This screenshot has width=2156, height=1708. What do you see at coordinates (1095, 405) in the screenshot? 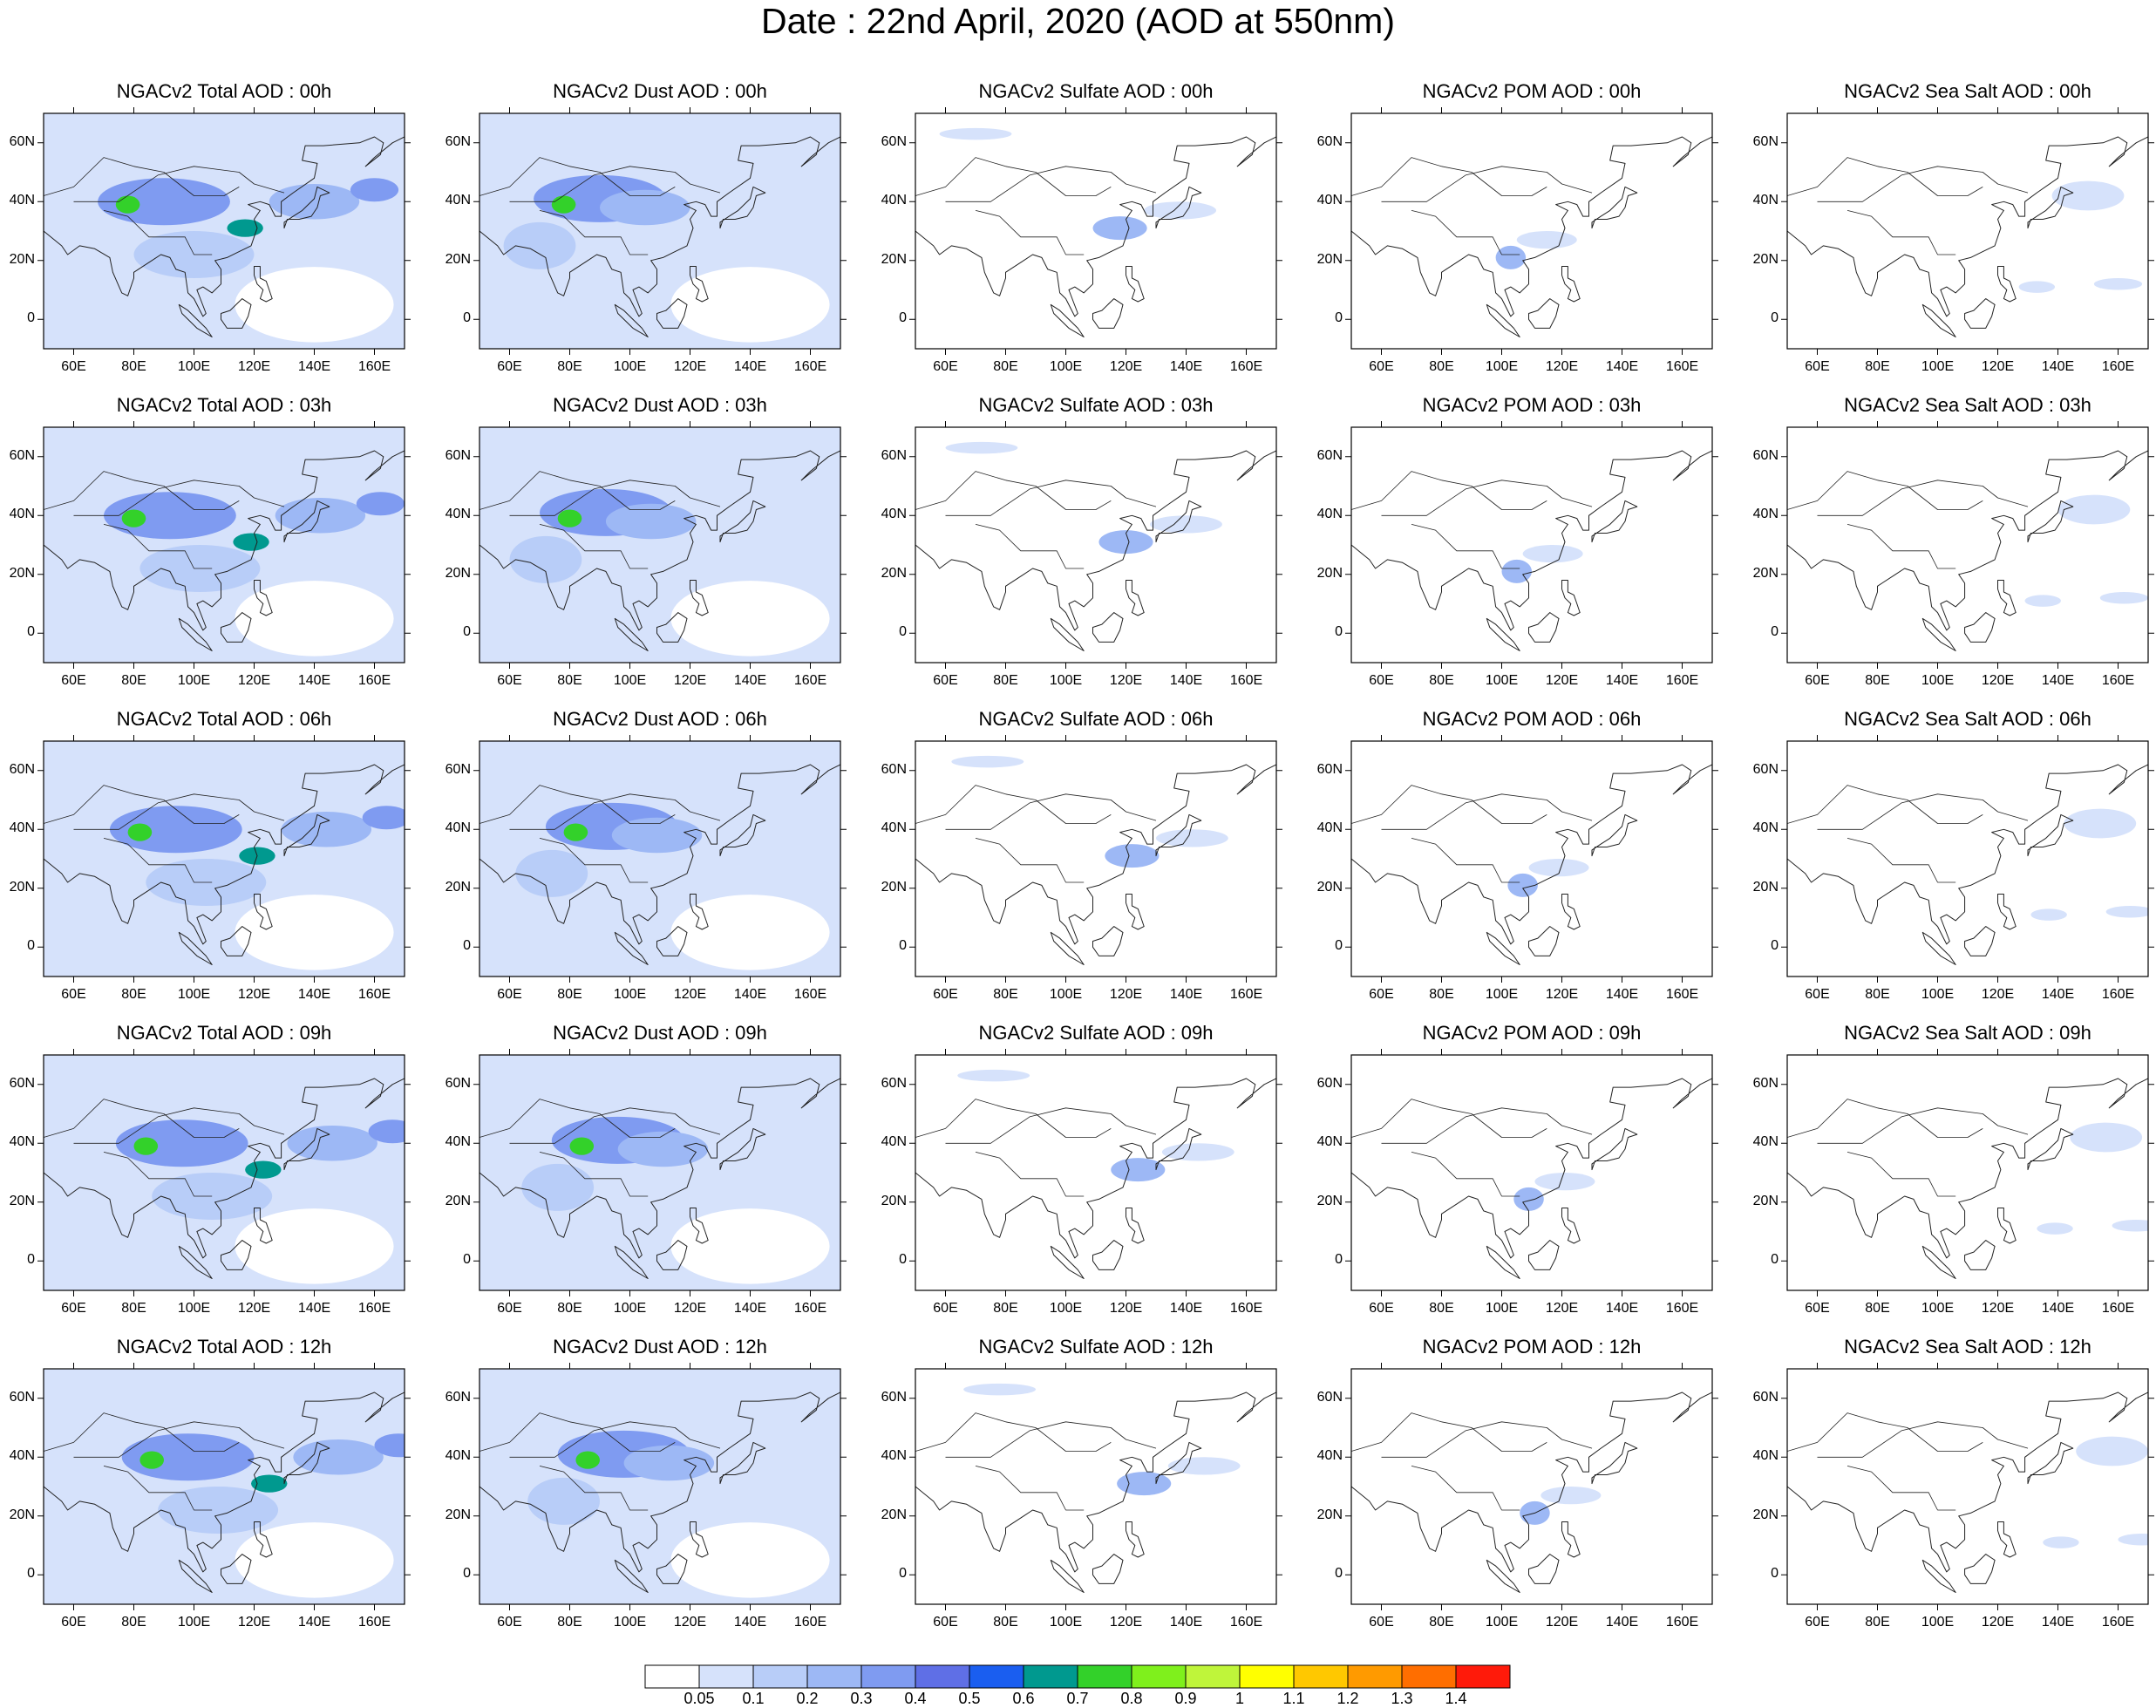
I see `panel-title: NGACv2 Sulfate AOD : 03h` at bounding box center [1095, 405].